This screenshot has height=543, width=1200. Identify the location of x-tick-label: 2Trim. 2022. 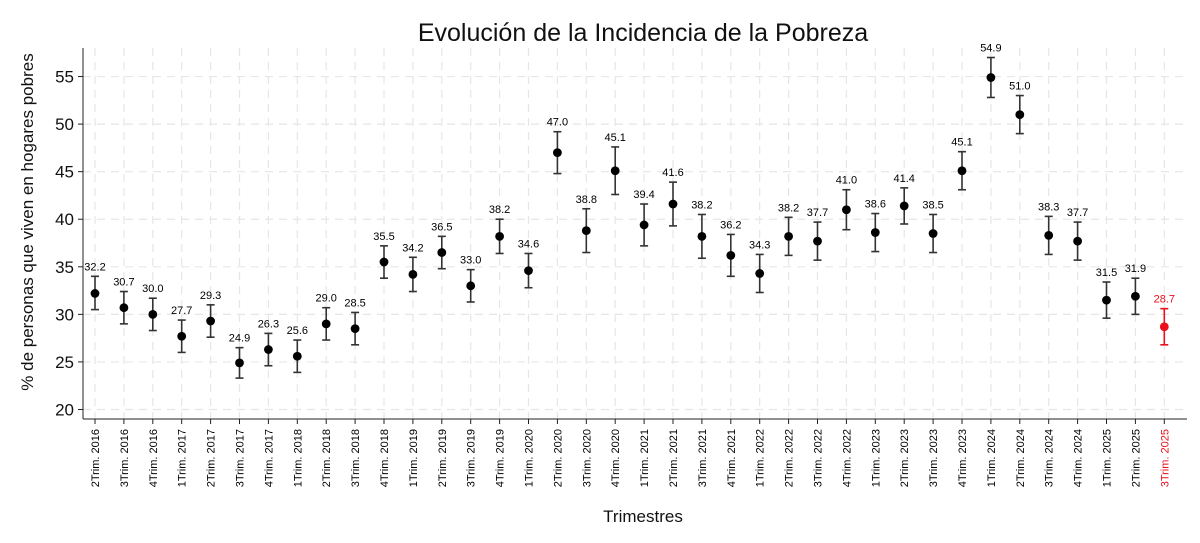
(790, 458).